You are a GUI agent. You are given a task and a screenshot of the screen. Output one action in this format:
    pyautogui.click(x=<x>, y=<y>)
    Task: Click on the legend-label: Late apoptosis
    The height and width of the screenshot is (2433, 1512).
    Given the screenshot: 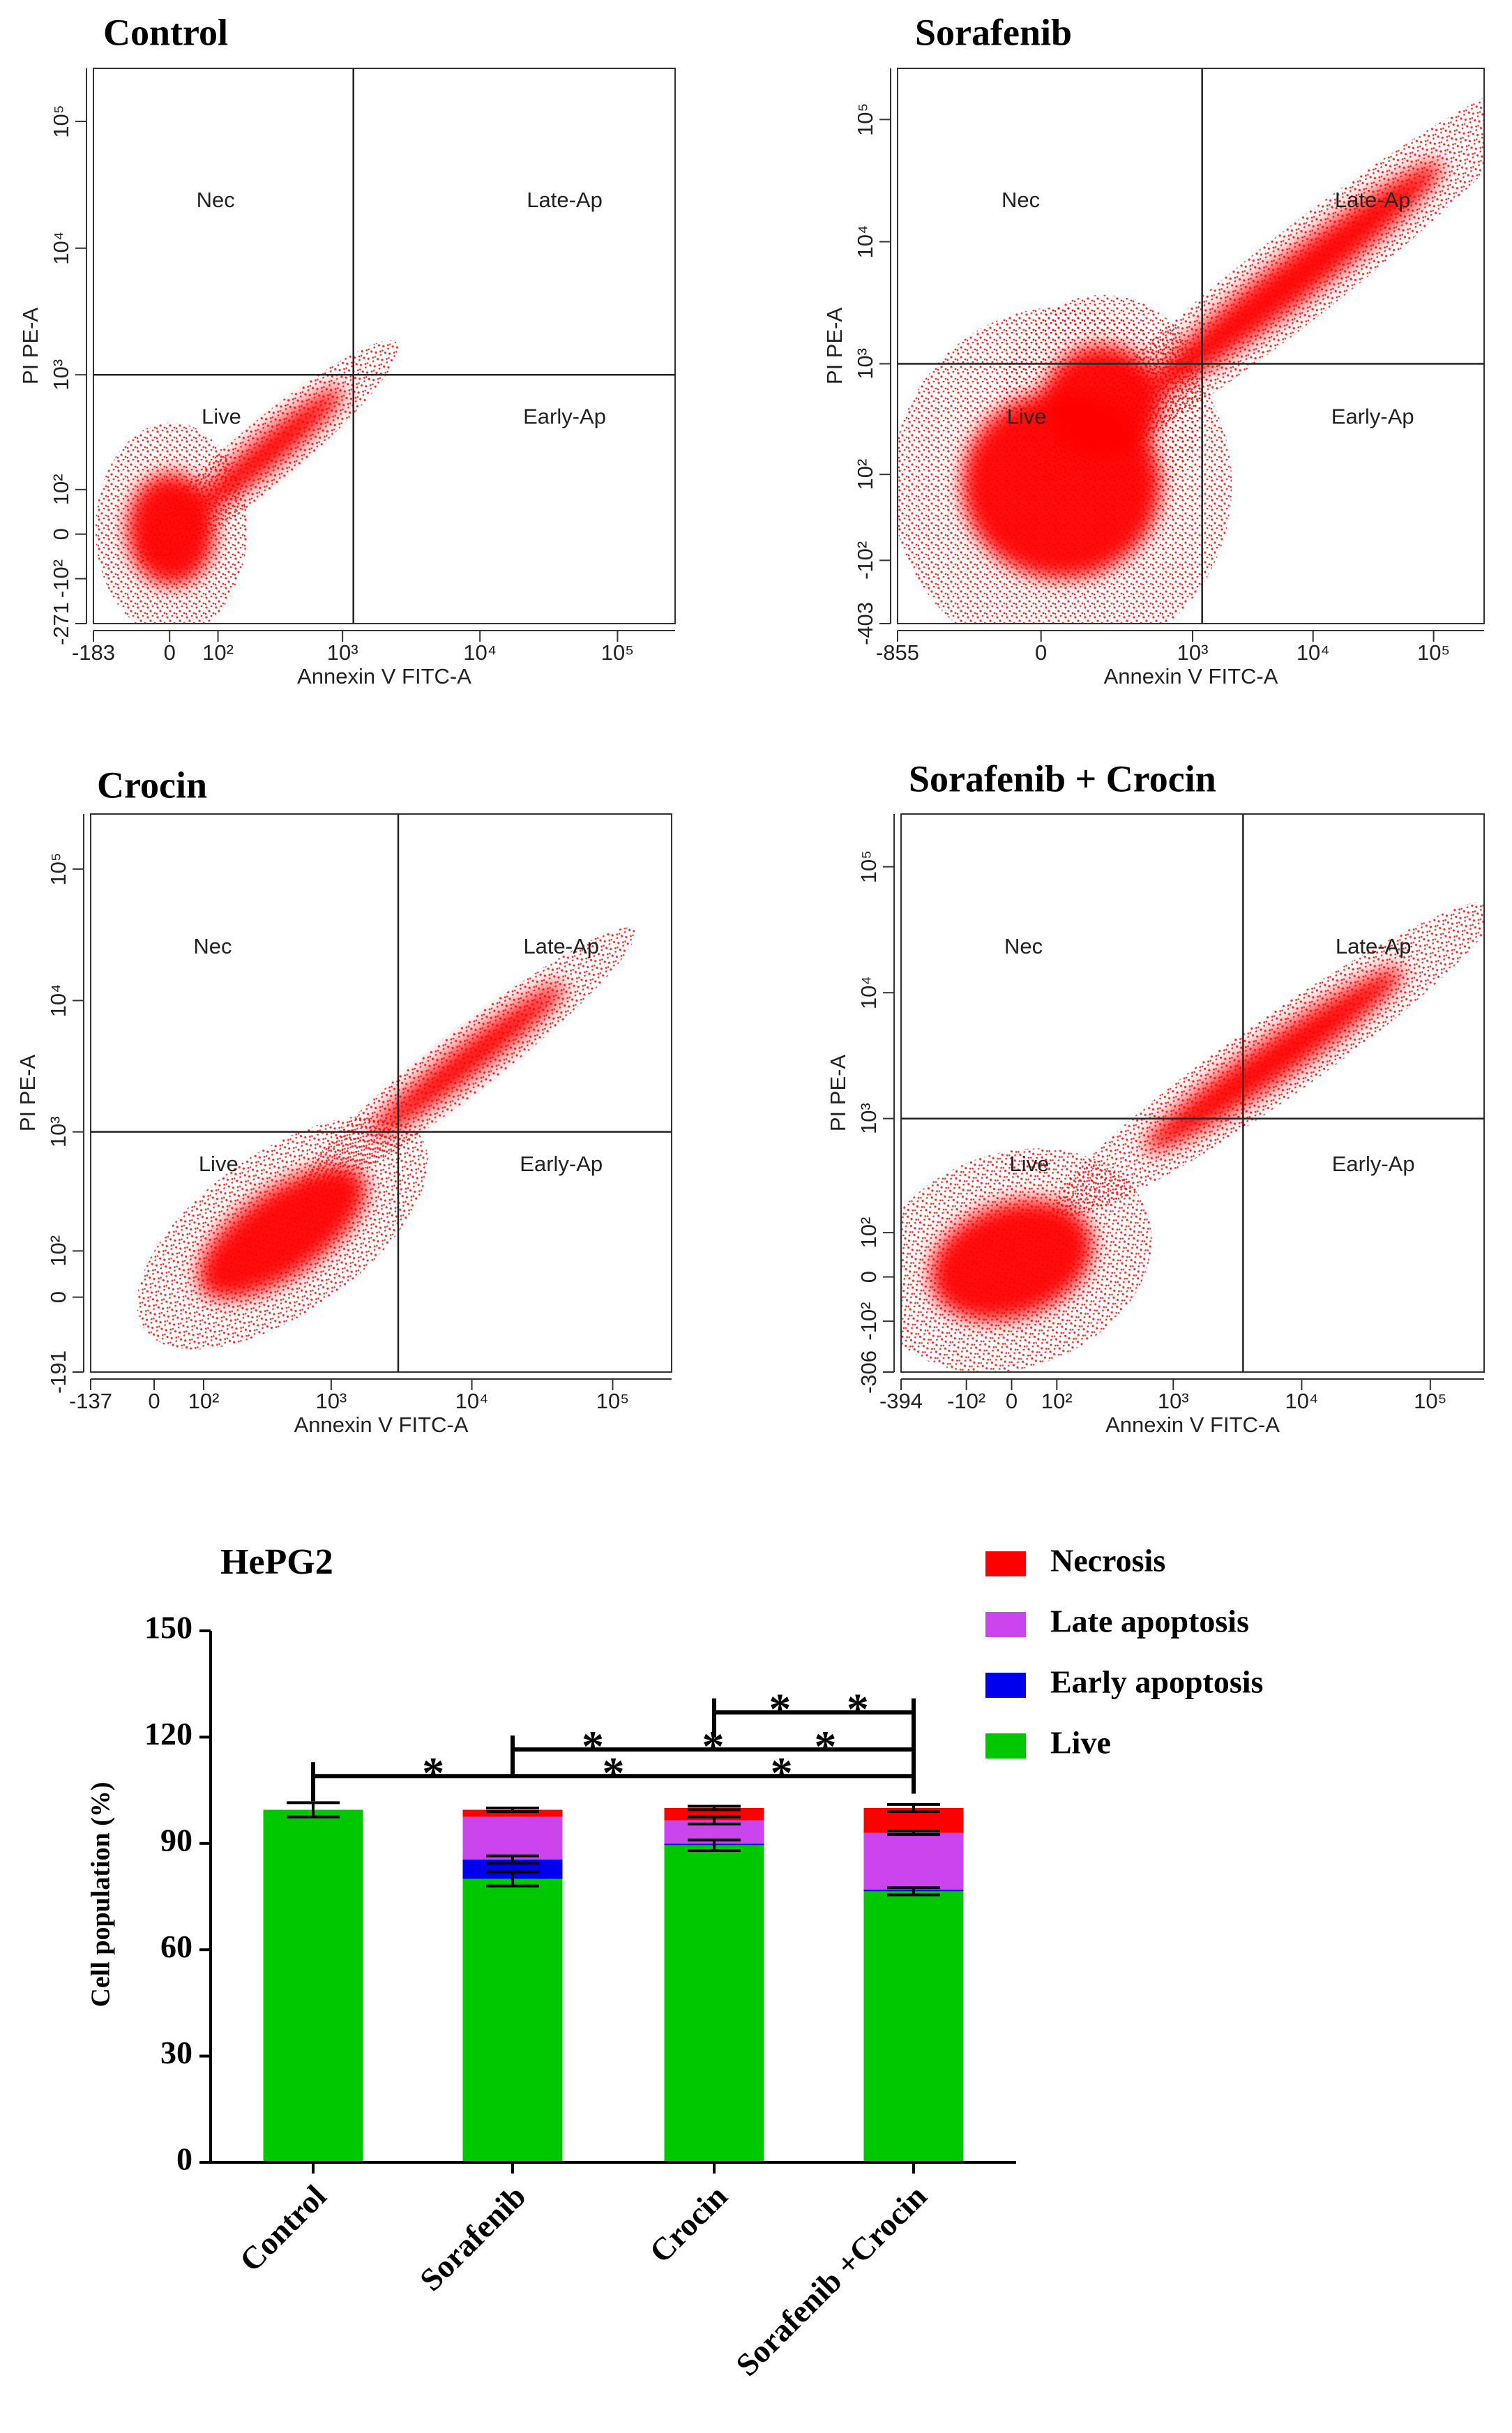 What is the action you would take?
    pyautogui.click(x=1149, y=1621)
    